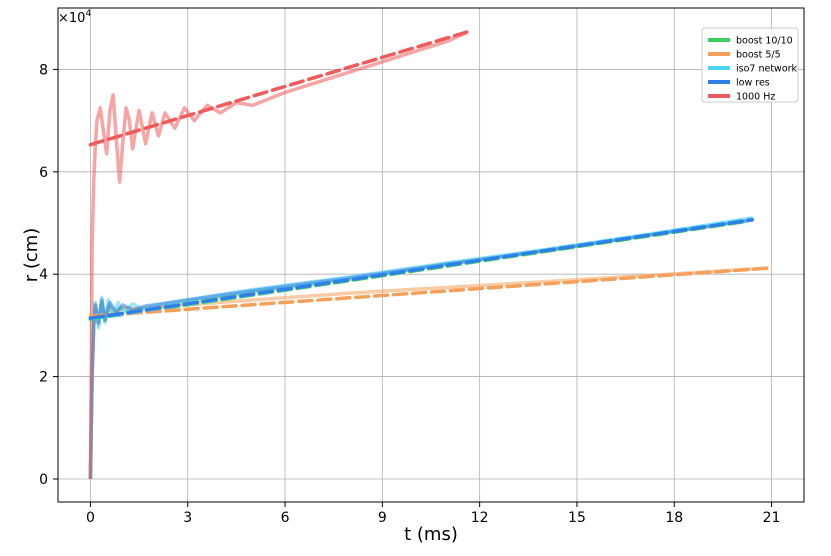 The image size is (831, 556). Describe the element at coordinates (764, 41) in the screenshot. I see `legend-label-boost-10-10: boost 10/10` at that location.